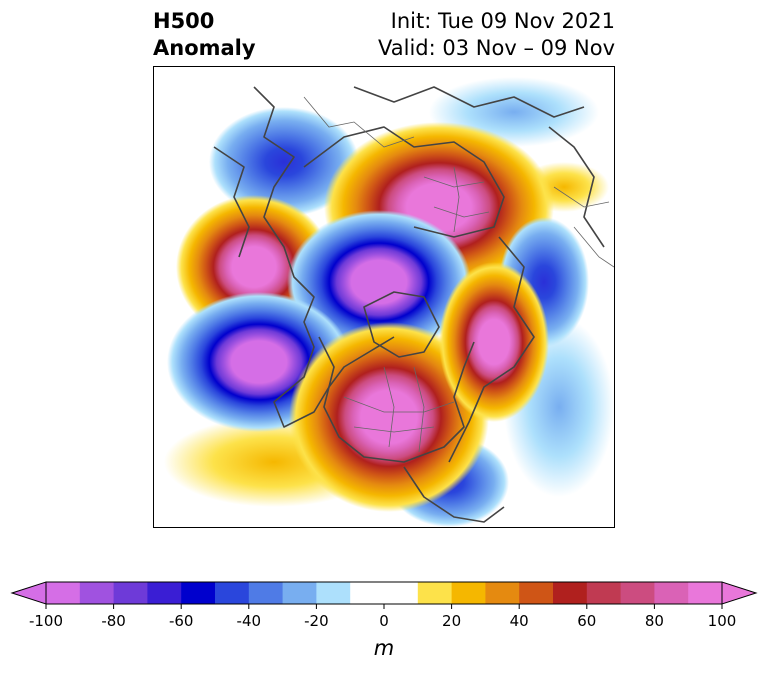 Image resolution: width=768 pixels, height=673 pixels. What do you see at coordinates (502, 21) in the screenshot?
I see `init-date: Init: Tue 09 Nov 2021` at bounding box center [502, 21].